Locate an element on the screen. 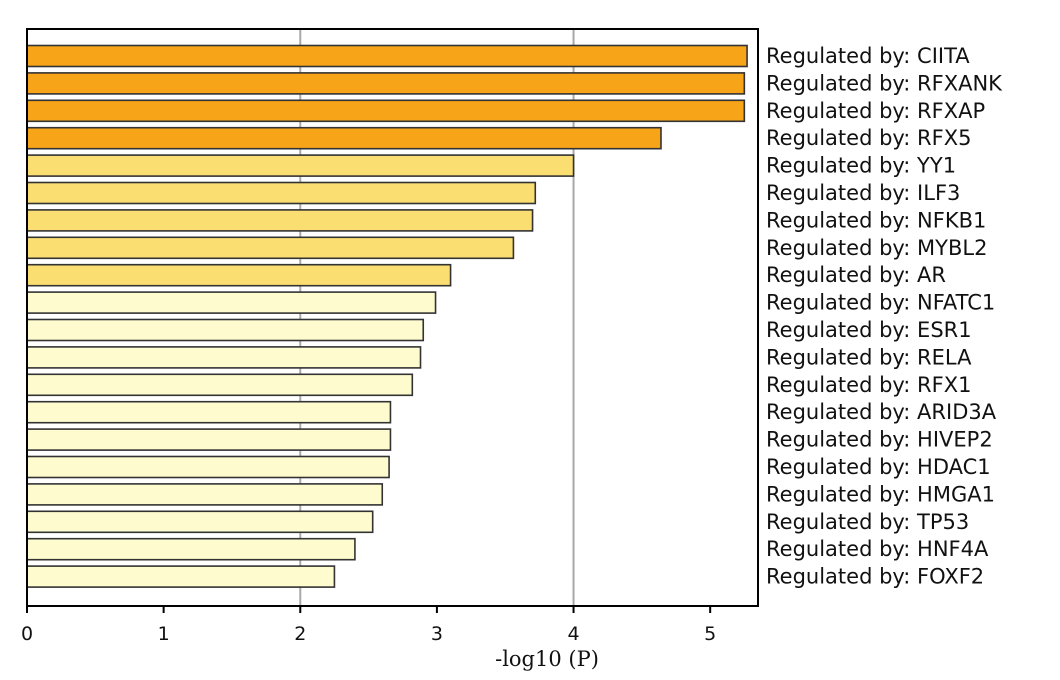 Image resolution: width=1060 pixels, height=680 pixels. category-label: Regulated by: MYBL2 is located at coordinates (876, 248).